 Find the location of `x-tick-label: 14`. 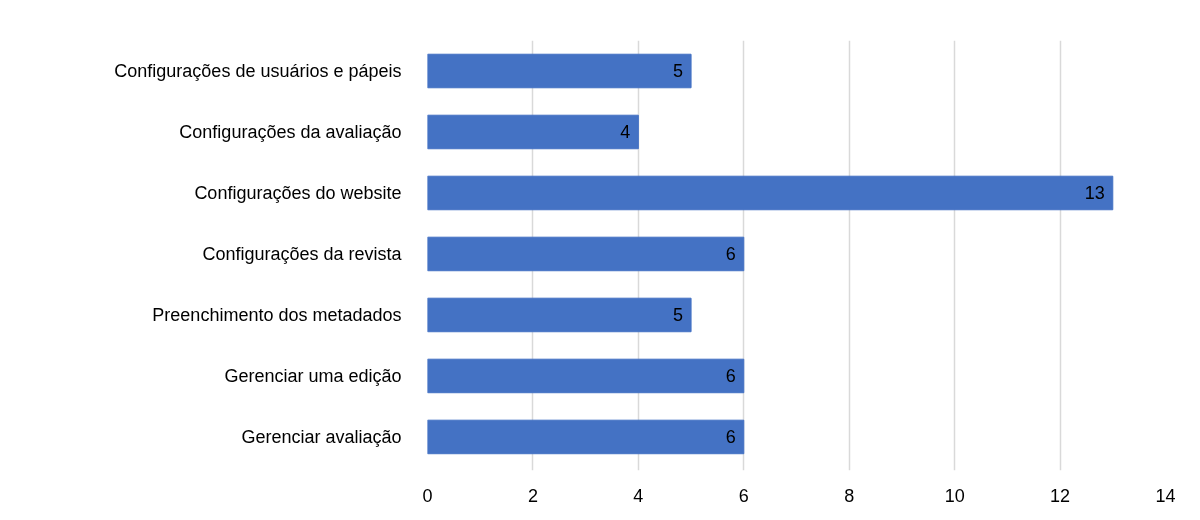

x-tick-label: 14 is located at coordinates (1165, 495).